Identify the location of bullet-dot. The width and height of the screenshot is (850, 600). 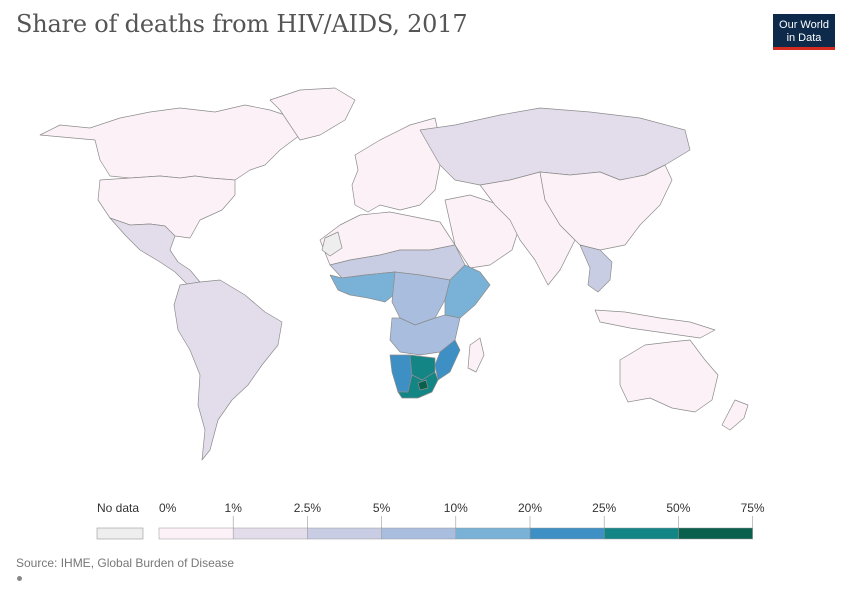
(19, 578).